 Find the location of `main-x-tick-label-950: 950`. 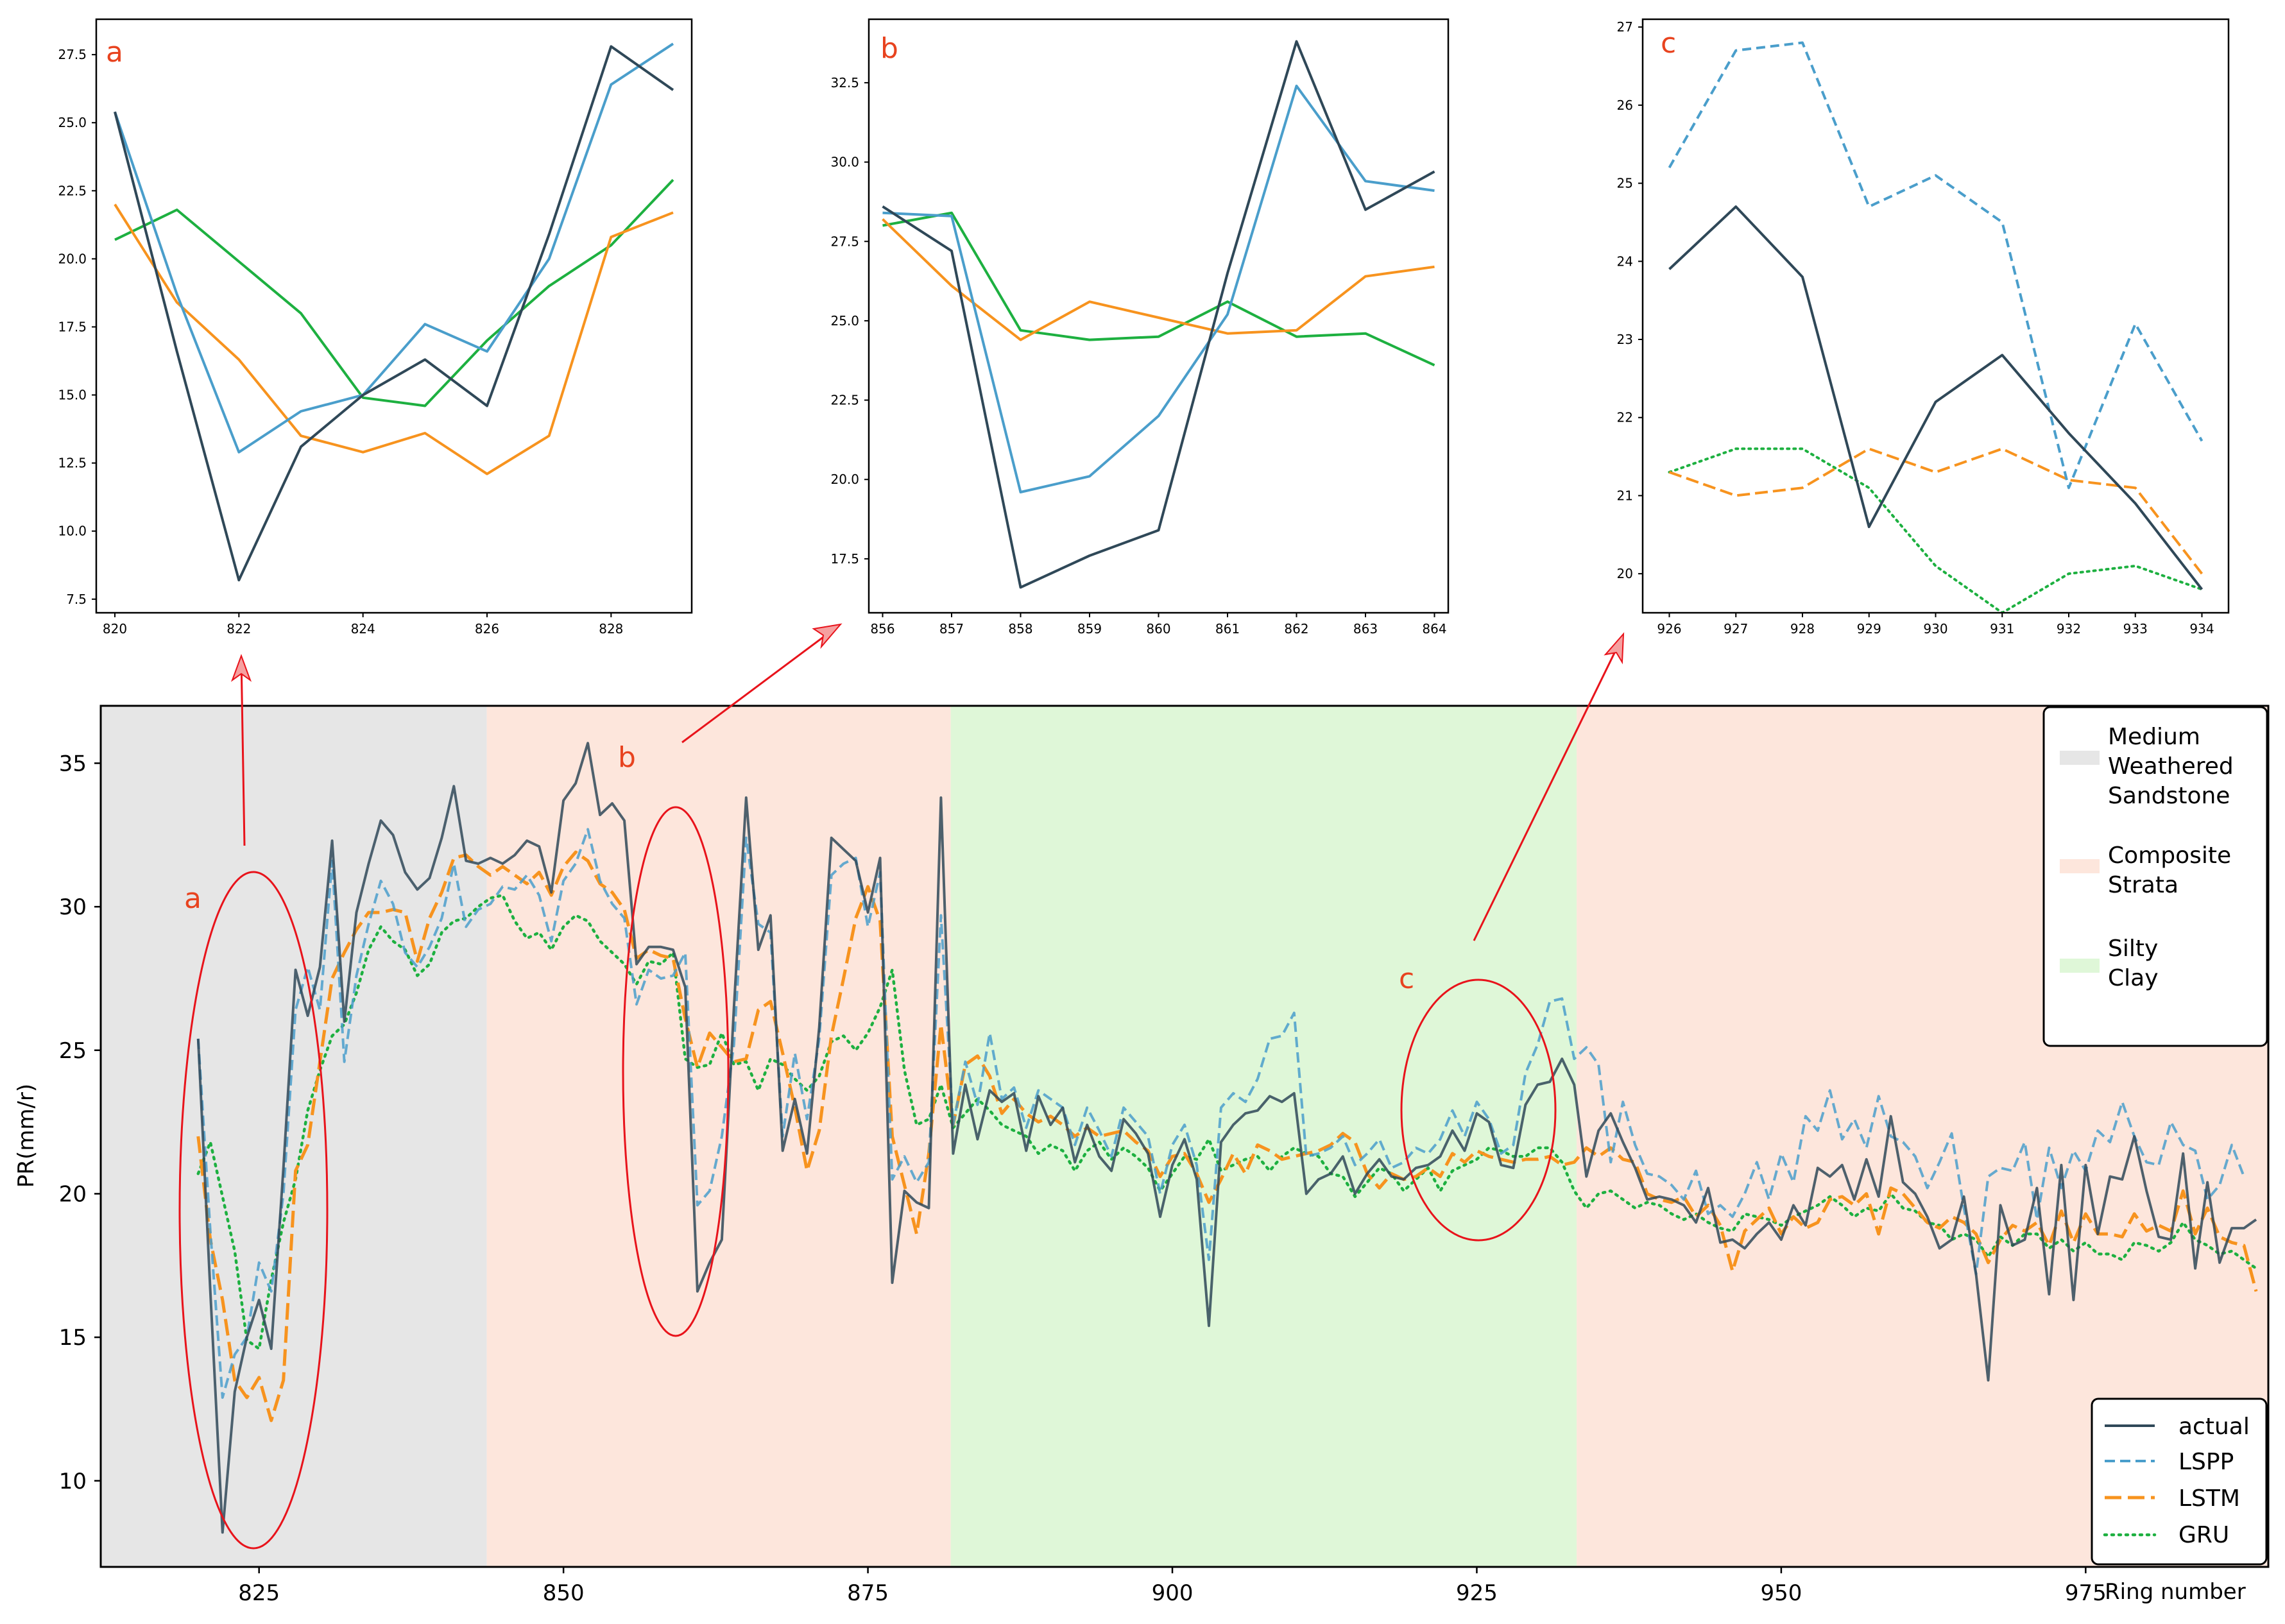

main-x-tick-label-950: 950 is located at coordinates (1781, 1593).